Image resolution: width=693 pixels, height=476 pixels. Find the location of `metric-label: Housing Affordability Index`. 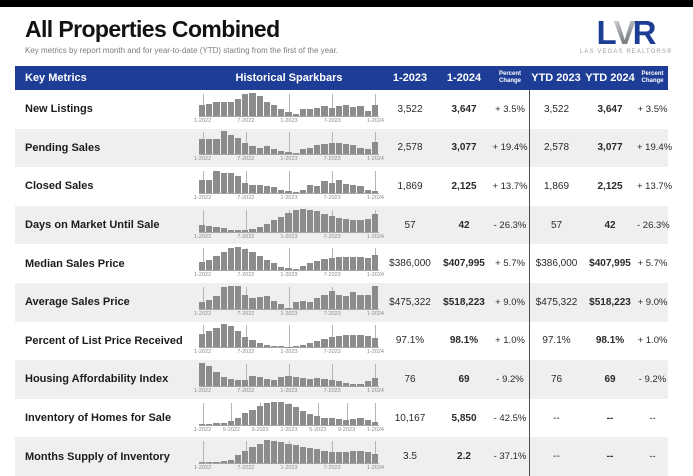

metric-label: Housing Affordability Index is located at coordinates (97, 379).